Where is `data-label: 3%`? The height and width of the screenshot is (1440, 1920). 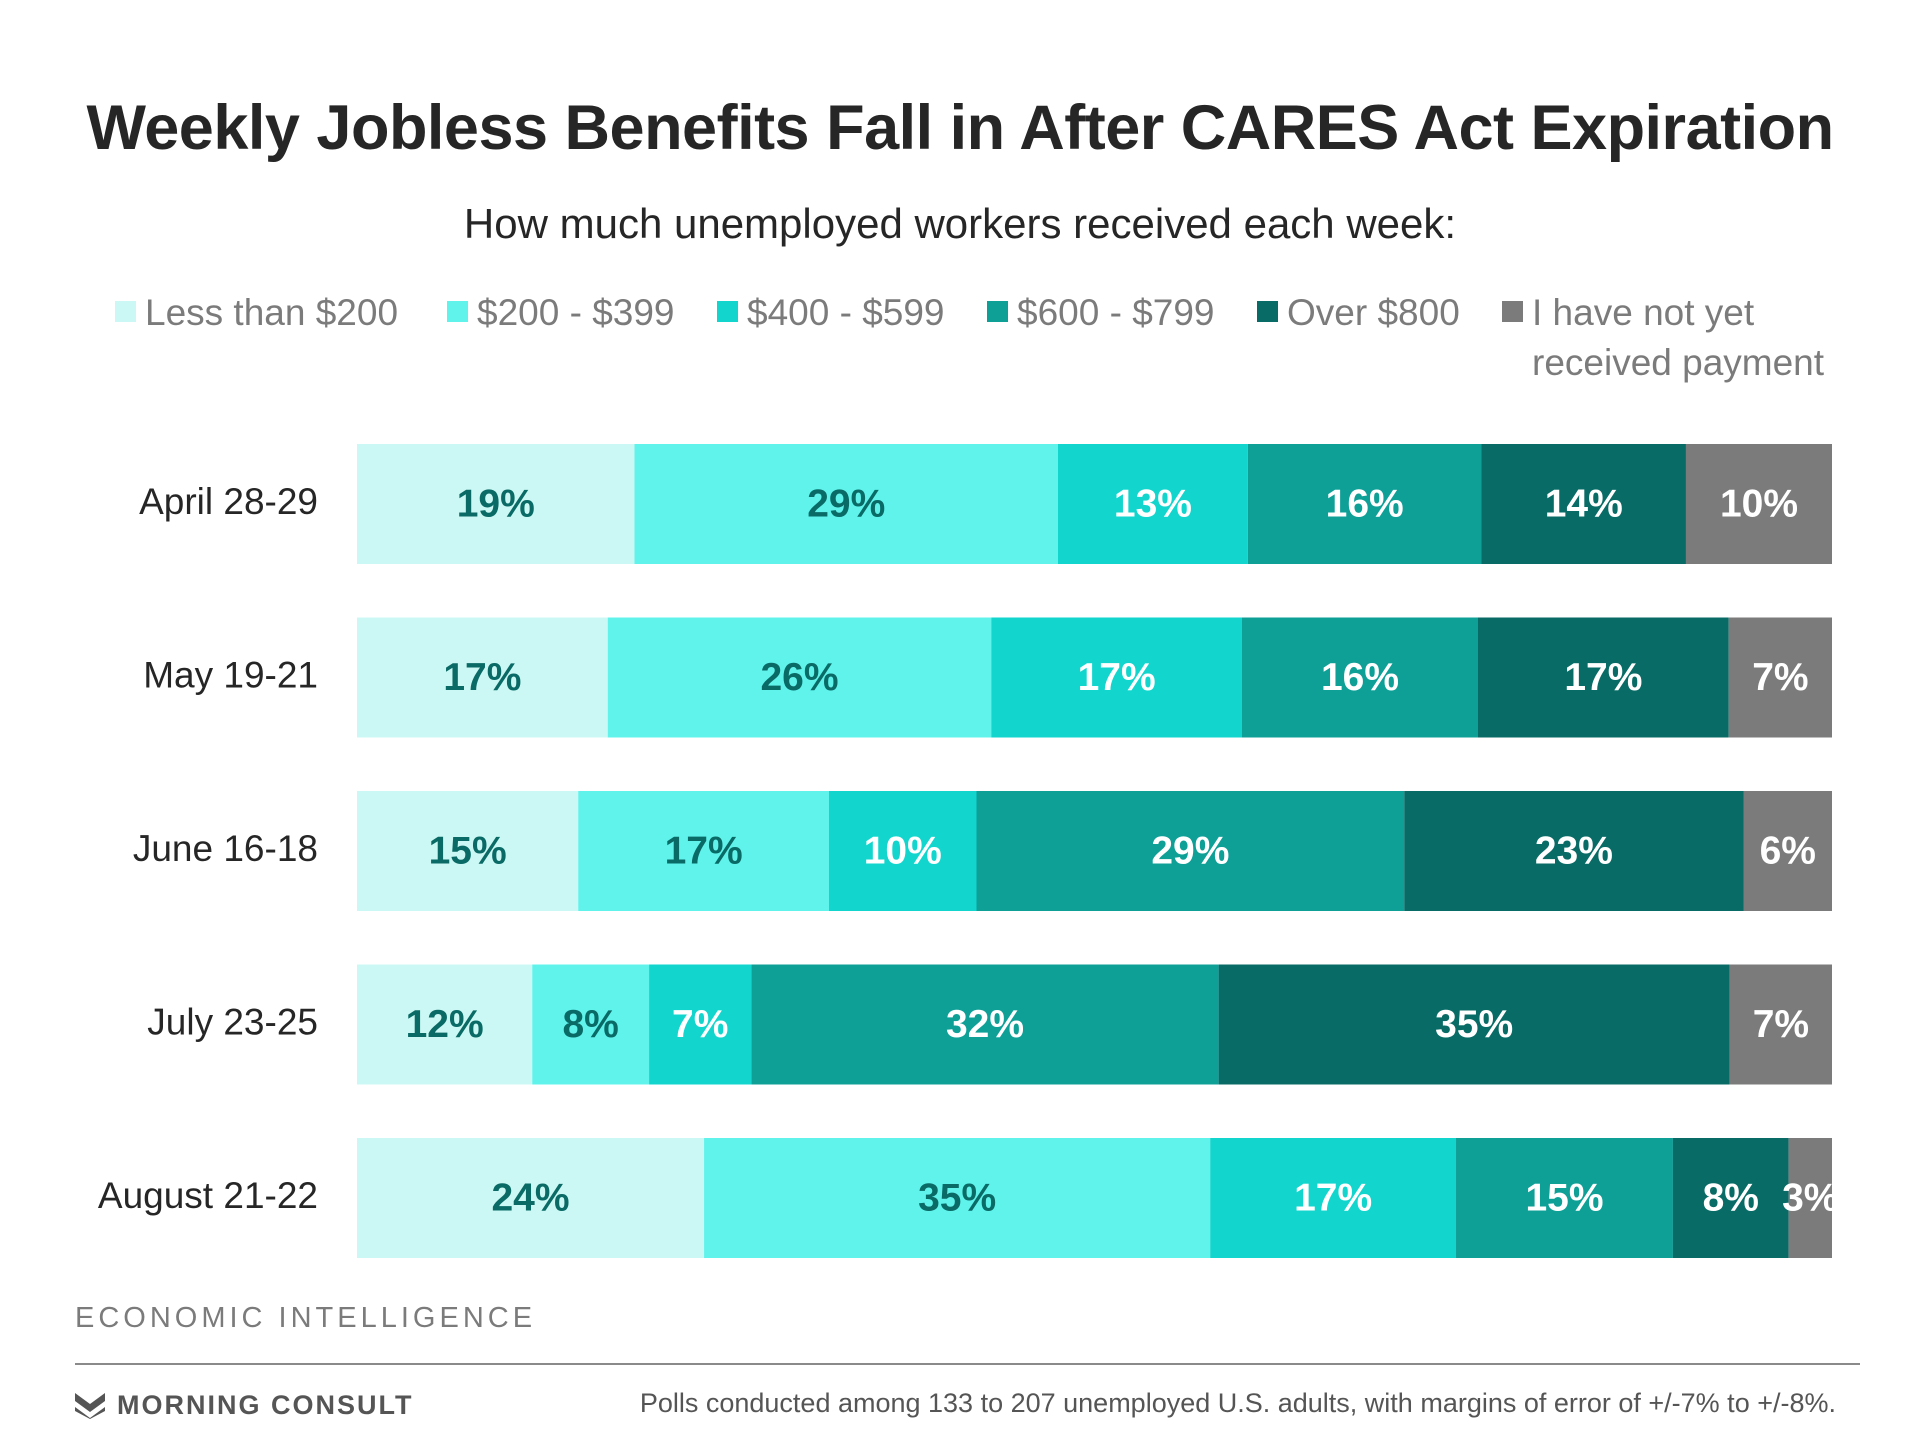
data-label: 3% is located at coordinates (1810, 1197).